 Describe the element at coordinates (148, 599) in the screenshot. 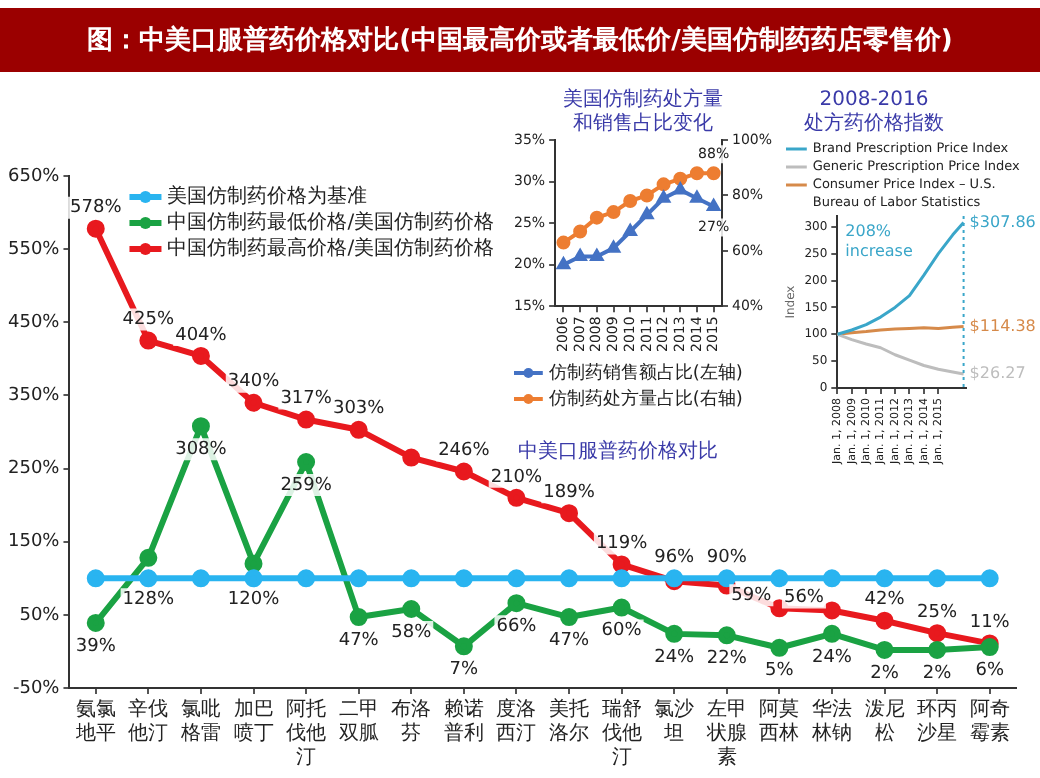

I see `data-label: 128%` at that location.